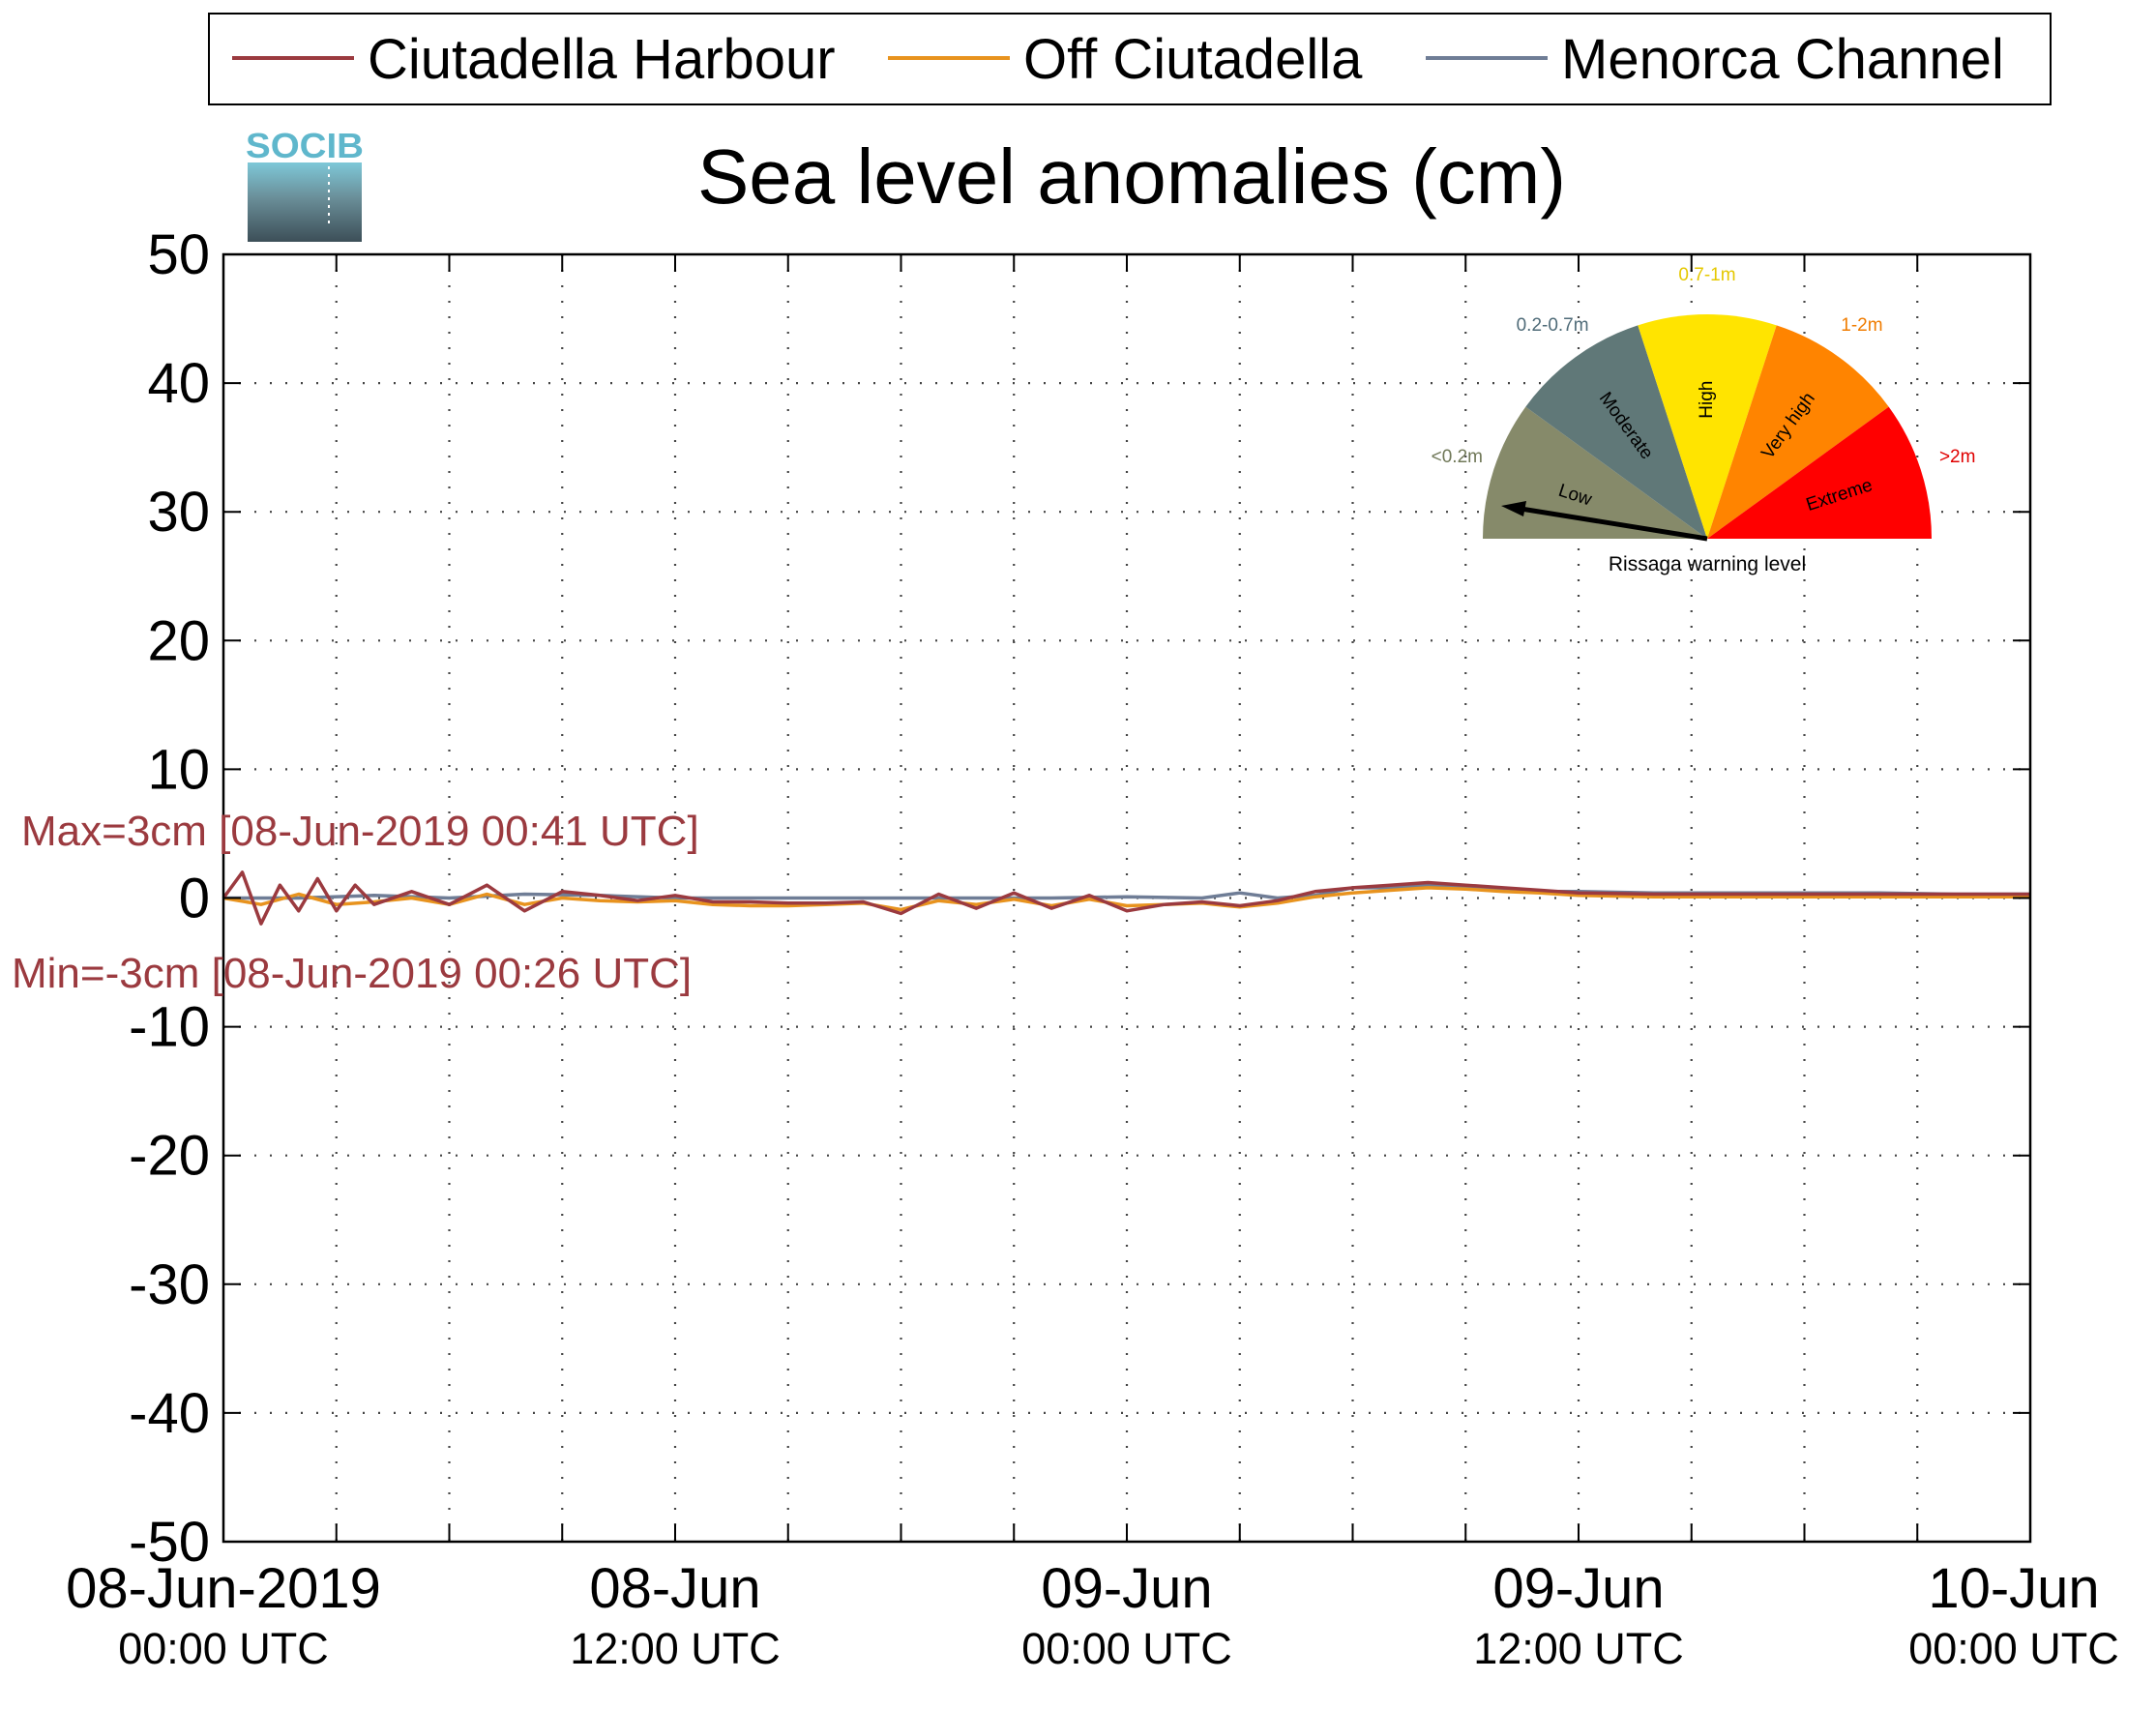  I want to click on series-line-off-ciutadella, so click(1126, 899).